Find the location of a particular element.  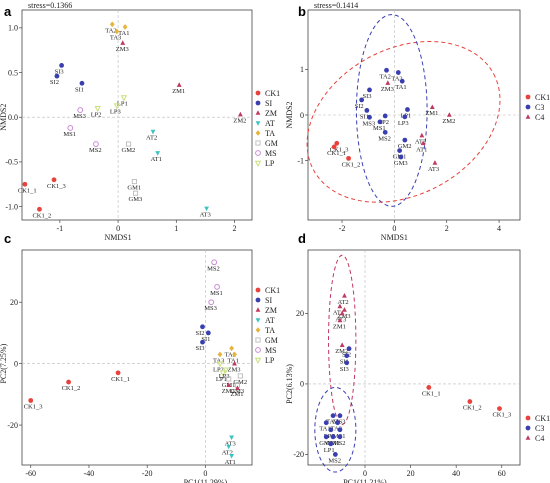

confidence-ellipse-ck1 is located at coordinates (403, 121).